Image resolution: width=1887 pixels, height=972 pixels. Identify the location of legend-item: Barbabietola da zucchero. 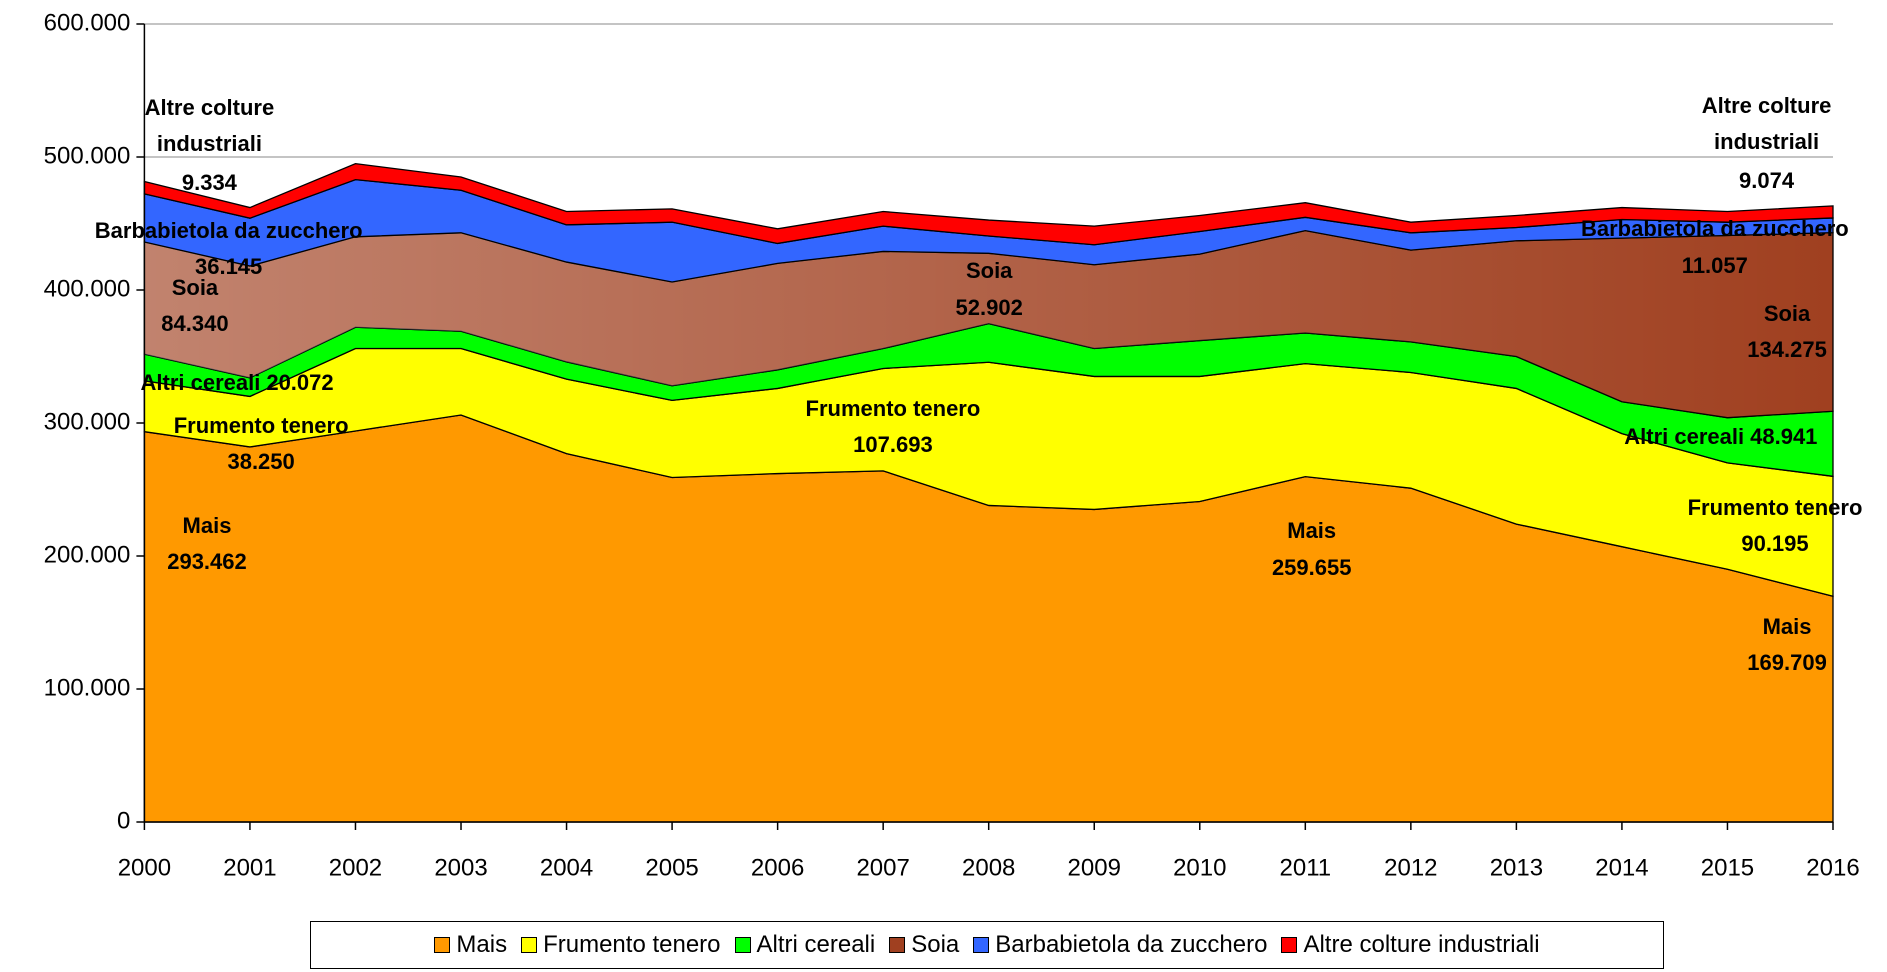
(1120, 945).